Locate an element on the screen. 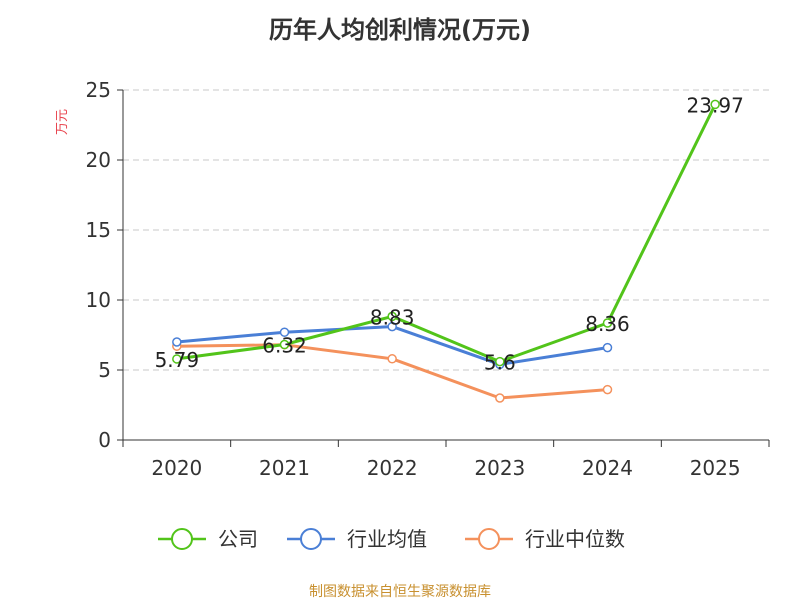 The height and width of the screenshot is (600, 800). legend-item: 行业中位数 is located at coordinates (545, 539).